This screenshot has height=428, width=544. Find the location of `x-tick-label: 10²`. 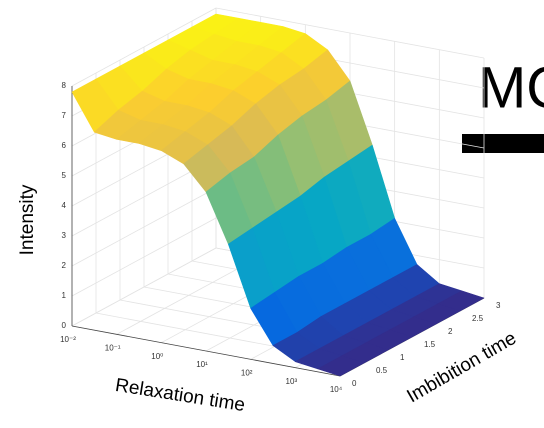

x-tick-label: 10² is located at coordinates (247, 372).